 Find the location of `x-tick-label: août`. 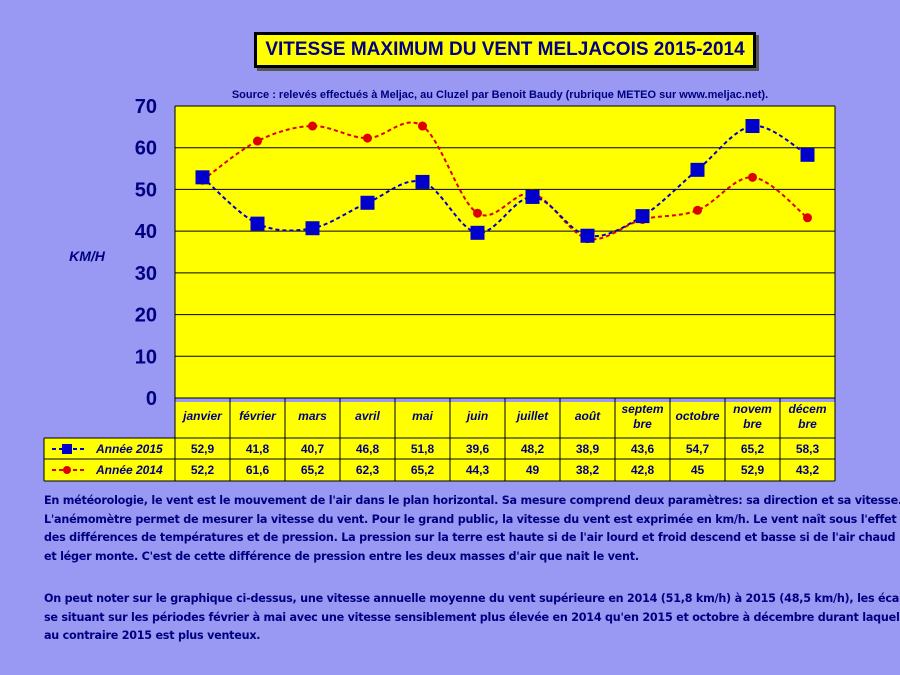

x-tick-label: août is located at coordinates (588, 416).